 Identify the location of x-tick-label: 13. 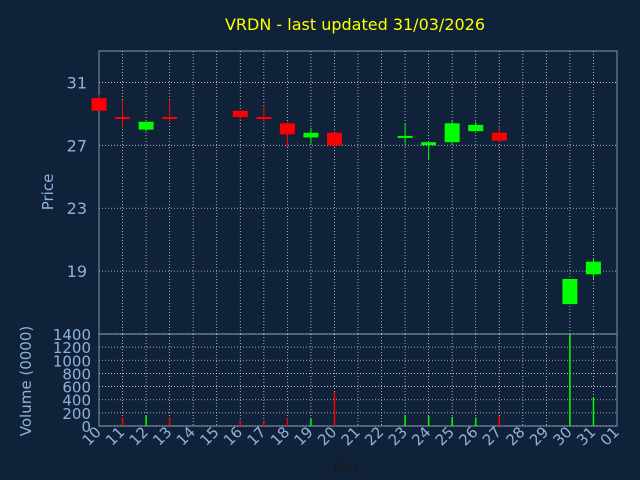
(162, 436).